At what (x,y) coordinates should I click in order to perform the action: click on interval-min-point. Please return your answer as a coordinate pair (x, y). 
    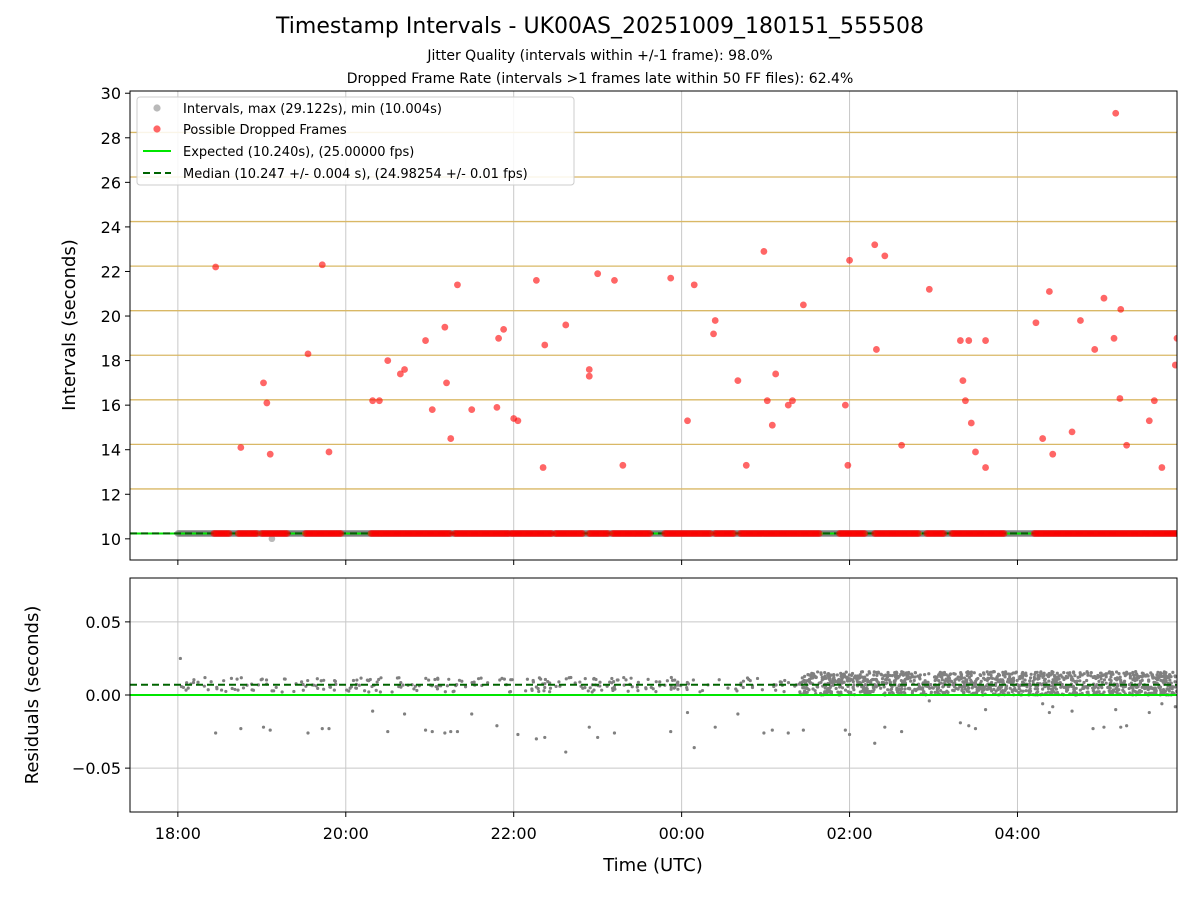
    Looking at the image, I should click on (272, 539).